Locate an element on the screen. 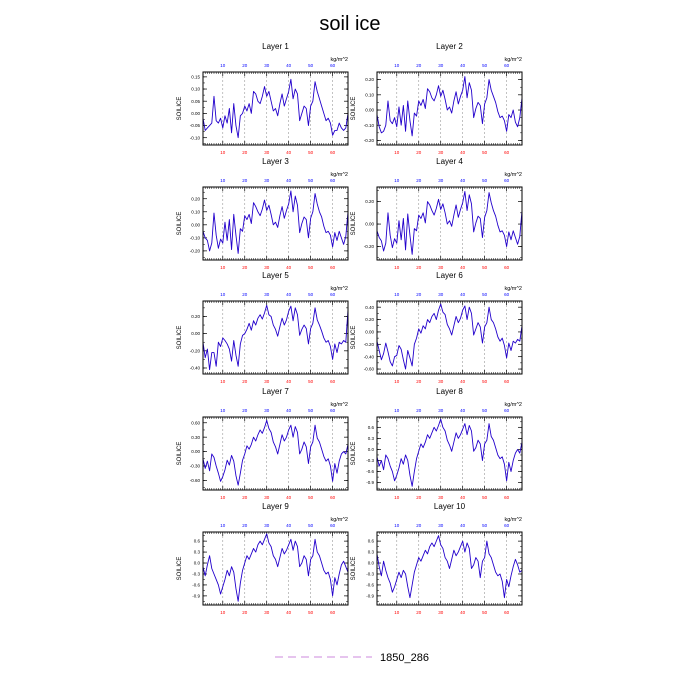  y-tick-label: 0.20 is located at coordinates (369, 319).